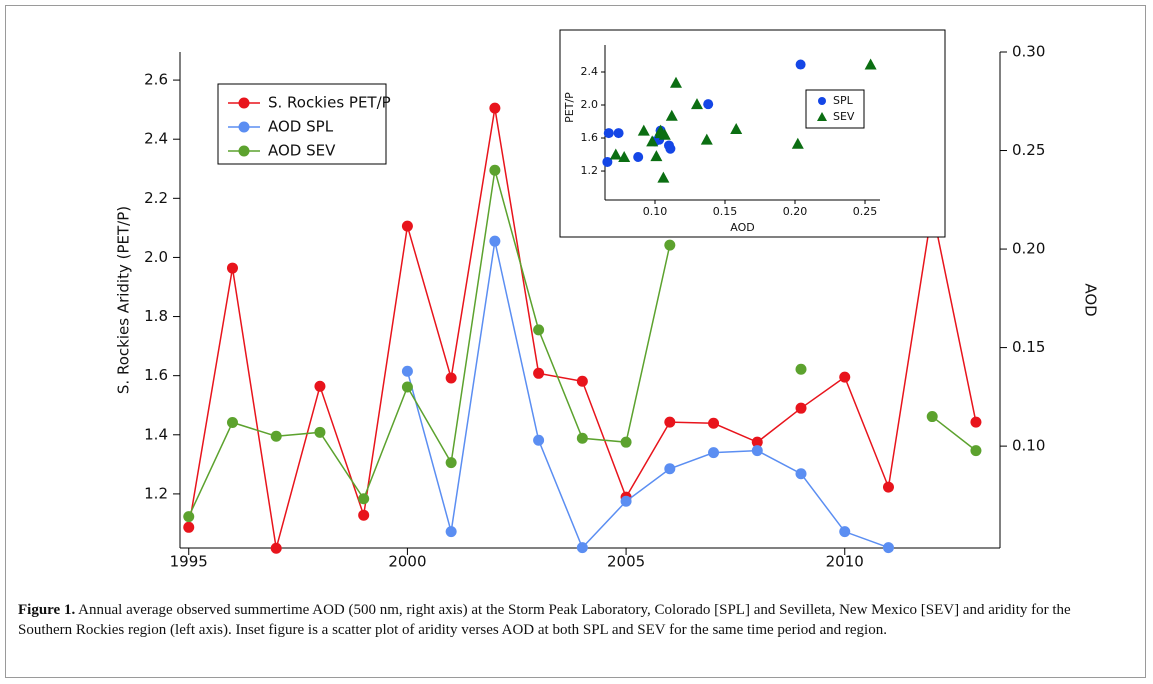 Image resolution: width=1153 pixels, height=684 pixels. I want to click on y-axis-label: S. Rockies Aridity (PET/P), so click(124, 300).